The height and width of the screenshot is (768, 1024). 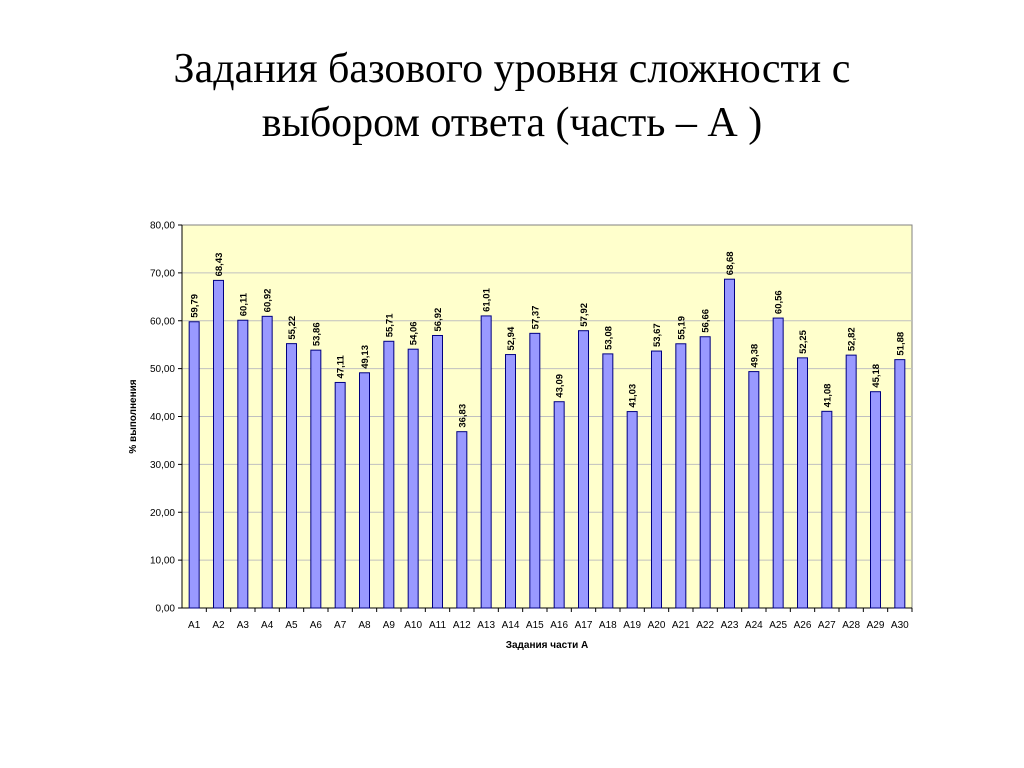 I want to click on bar-value-label: 56,92, so click(x=438, y=320).